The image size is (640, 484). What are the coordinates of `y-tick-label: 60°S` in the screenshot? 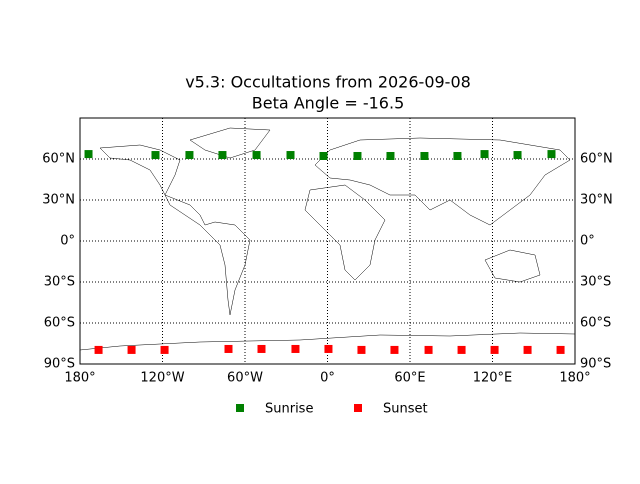 It's located at (59, 323).